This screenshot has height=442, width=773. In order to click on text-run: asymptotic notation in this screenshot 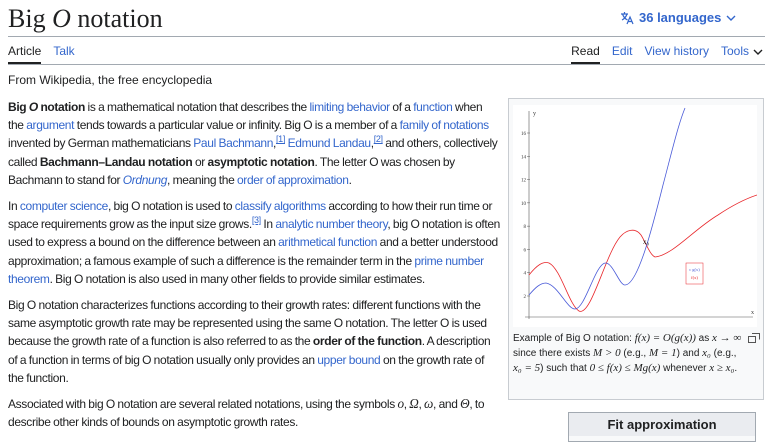, I will do `click(261, 161)`.